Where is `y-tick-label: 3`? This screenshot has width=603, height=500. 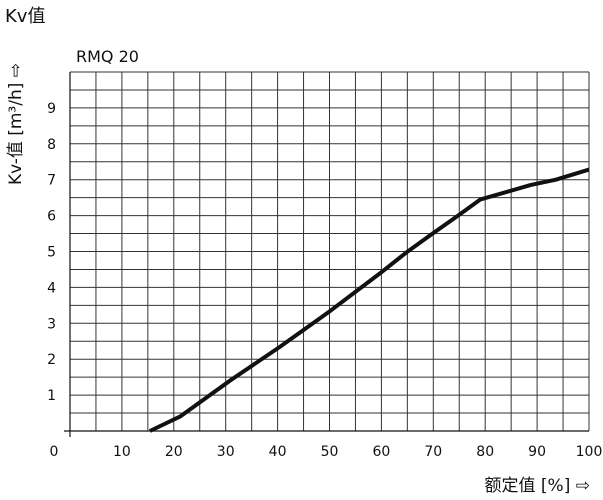 y-tick-label: 3 is located at coordinates (51, 324).